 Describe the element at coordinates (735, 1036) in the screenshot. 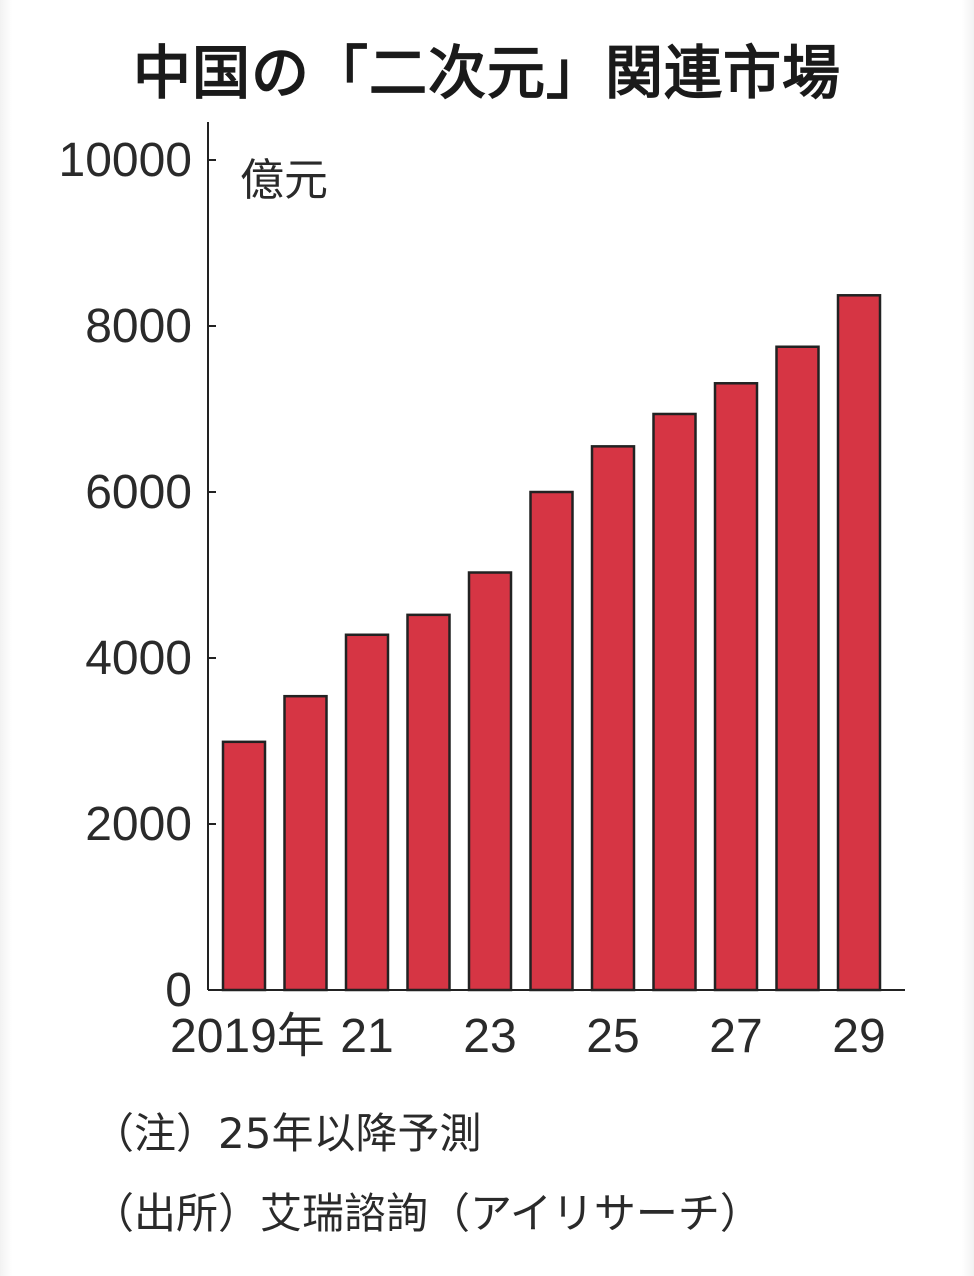

I see `x-tick-label: 27` at that location.